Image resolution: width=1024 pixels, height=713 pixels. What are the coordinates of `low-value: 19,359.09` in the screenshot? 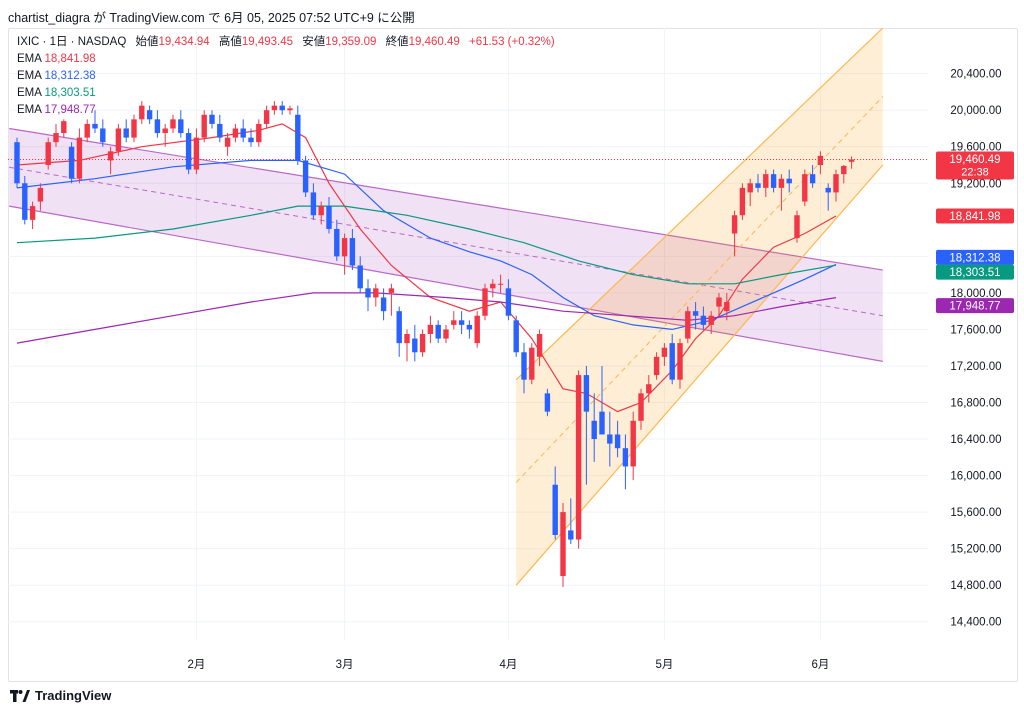 It's located at (351, 42).